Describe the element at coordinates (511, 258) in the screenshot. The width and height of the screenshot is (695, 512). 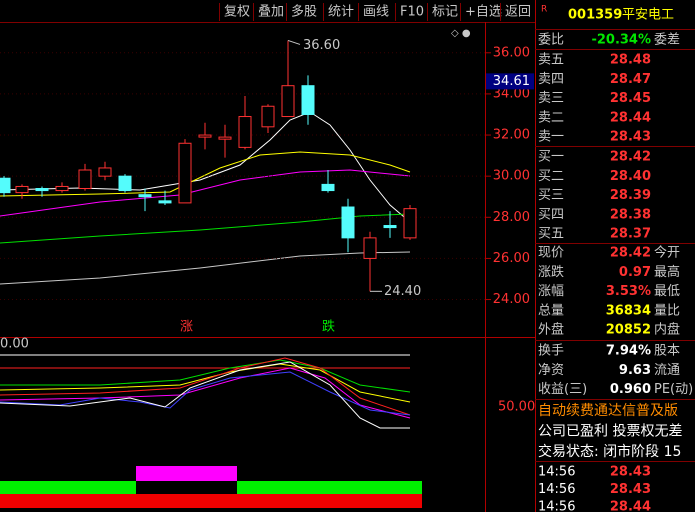
I see `y-tick-label: 26.00` at that location.